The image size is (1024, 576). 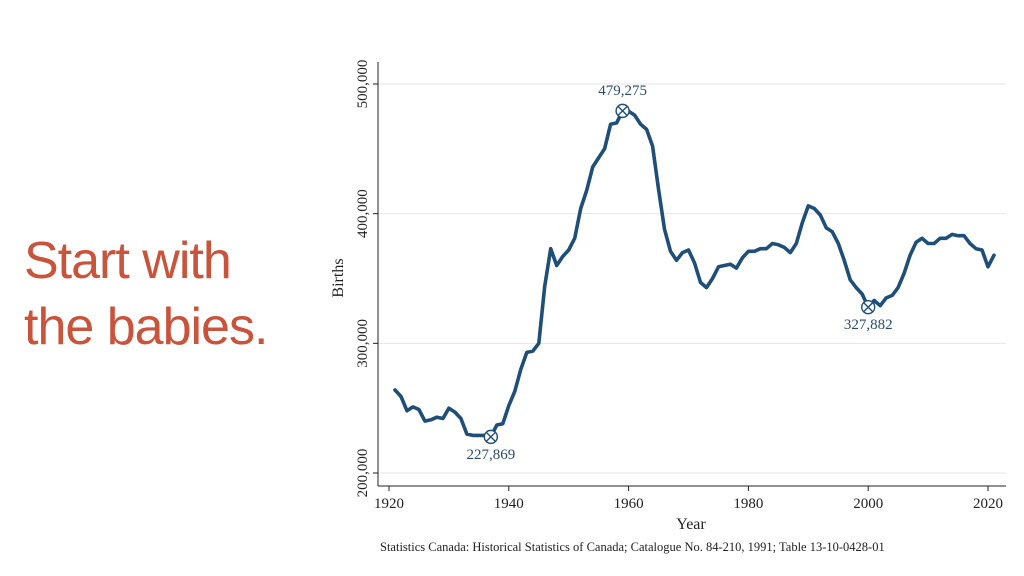 I want to click on x-tick-label: 1920, so click(x=389, y=504).